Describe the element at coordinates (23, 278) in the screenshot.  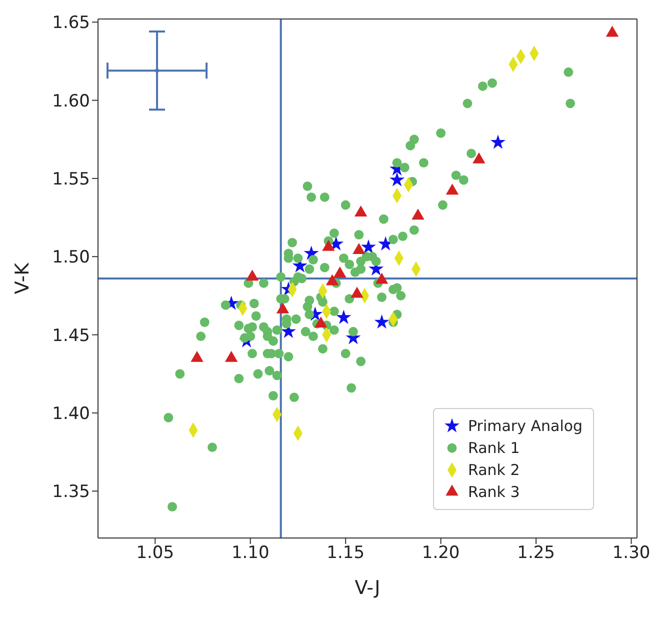
I see `y-axis-title: V-K` at that location.